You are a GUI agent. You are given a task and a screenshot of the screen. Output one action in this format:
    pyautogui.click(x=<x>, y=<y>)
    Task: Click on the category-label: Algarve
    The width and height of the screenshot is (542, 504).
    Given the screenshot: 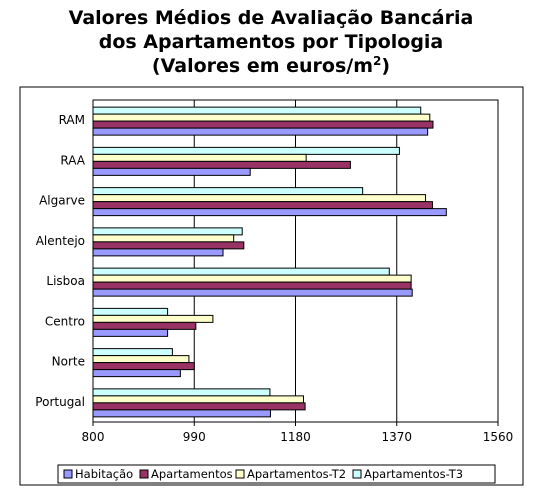 What is the action you would take?
    pyautogui.click(x=62, y=201)
    